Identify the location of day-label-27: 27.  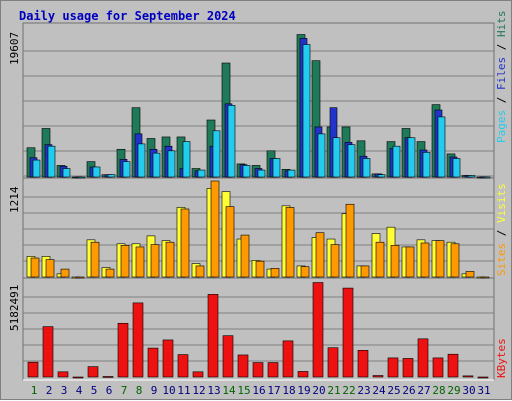
(424, 390).